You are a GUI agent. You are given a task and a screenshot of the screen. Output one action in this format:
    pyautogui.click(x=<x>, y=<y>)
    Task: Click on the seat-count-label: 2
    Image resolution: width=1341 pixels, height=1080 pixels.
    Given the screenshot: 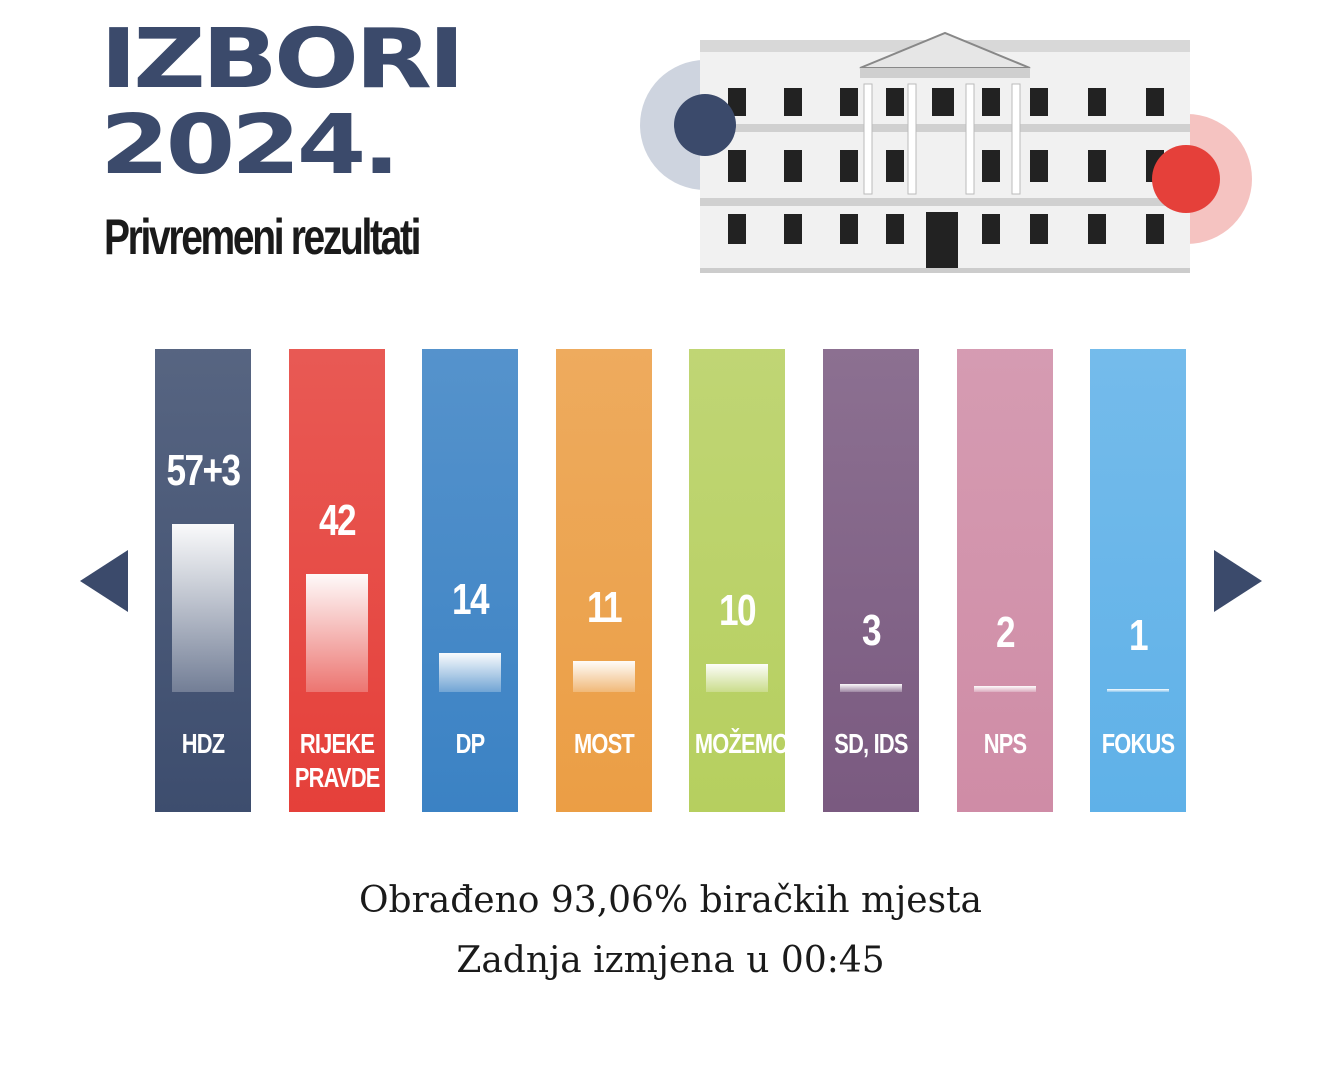 What is the action you would take?
    pyautogui.click(x=1006, y=632)
    